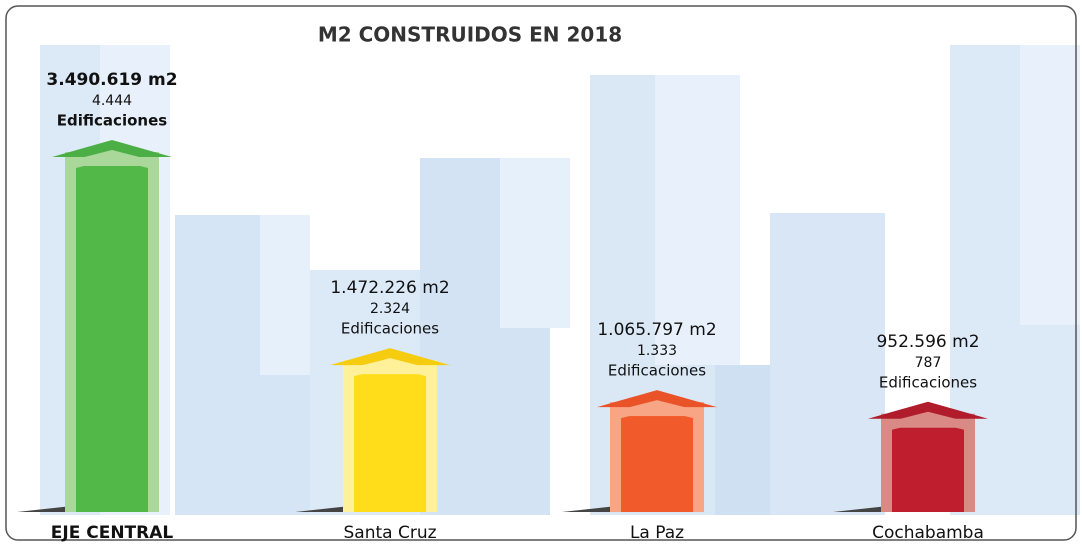  What do you see at coordinates (112, 533) in the screenshot?
I see `category-label: EJE CENTRAL` at bounding box center [112, 533].